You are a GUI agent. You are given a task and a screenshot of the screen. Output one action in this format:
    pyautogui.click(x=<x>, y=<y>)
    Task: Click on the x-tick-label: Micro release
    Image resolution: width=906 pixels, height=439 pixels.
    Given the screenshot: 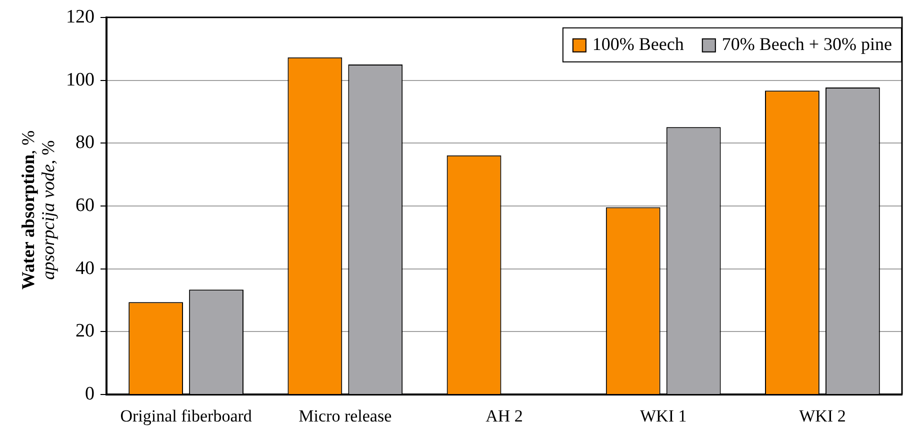 What is the action you would take?
    pyautogui.click(x=345, y=416)
    